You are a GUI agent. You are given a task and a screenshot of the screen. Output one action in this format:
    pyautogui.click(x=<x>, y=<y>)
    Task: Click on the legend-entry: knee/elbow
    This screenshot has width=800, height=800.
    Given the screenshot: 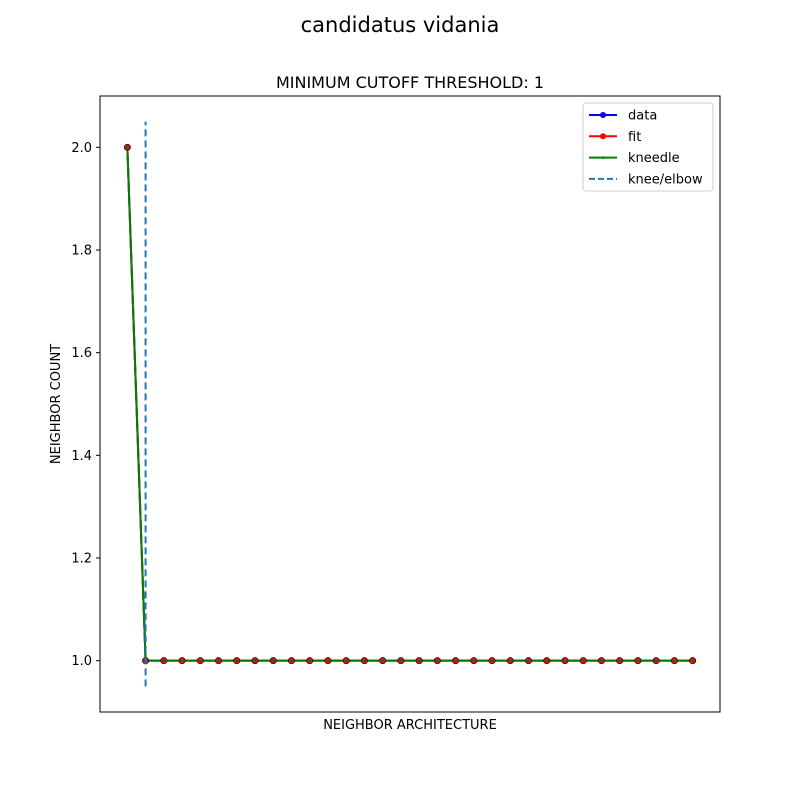 What is the action you would take?
    pyautogui.click(x=646, y=179)
    